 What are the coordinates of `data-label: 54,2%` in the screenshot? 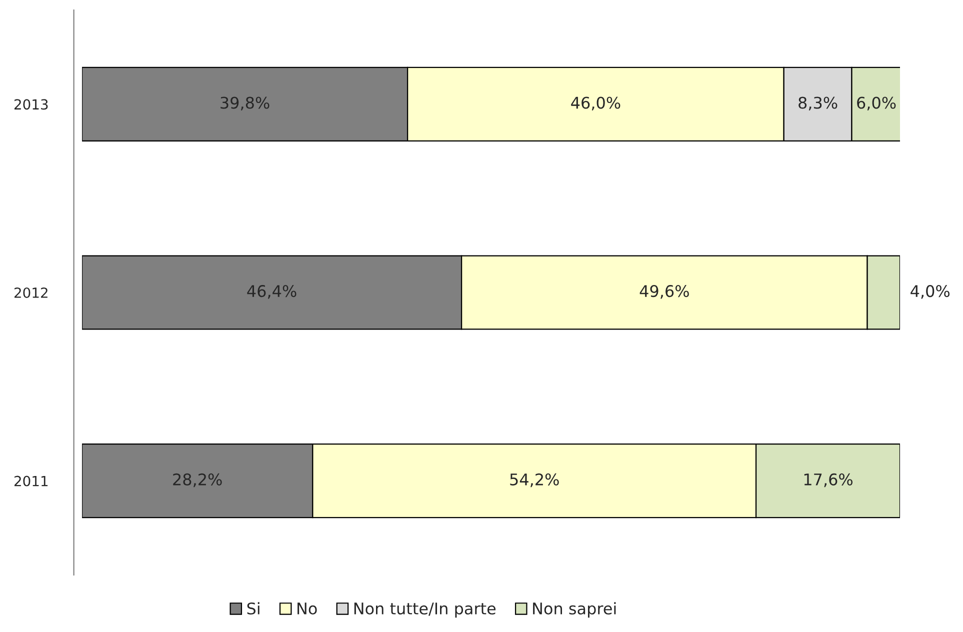 It's located at (534, 480).